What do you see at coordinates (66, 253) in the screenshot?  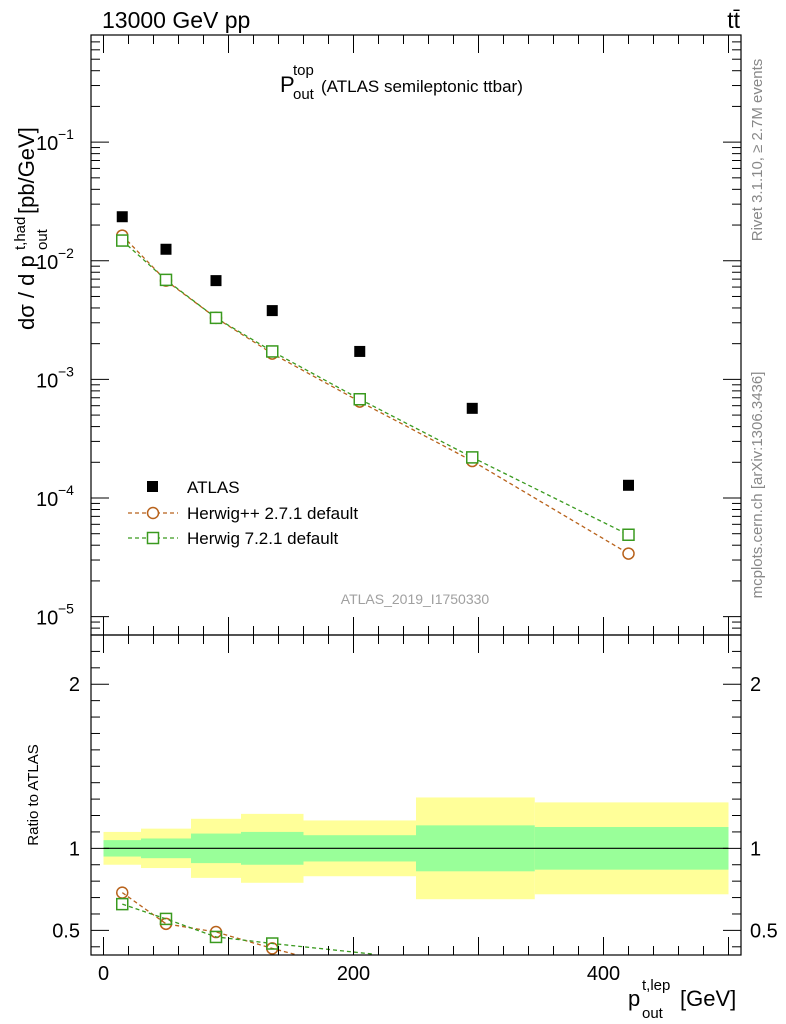 I see `svg-text: −2` at bounding box center [66, 253].